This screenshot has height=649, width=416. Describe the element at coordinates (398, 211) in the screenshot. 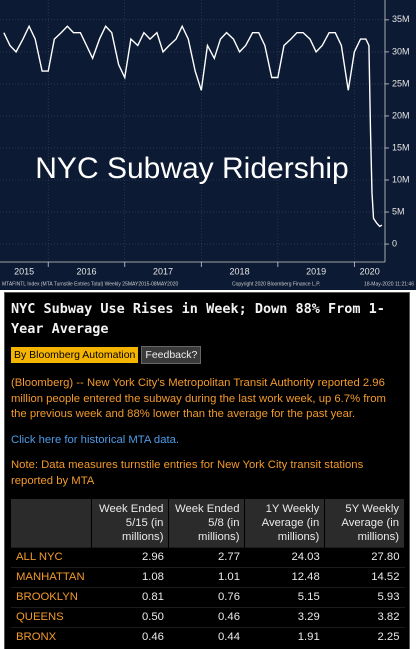

I see `y-tick-label: 5M` at that location.